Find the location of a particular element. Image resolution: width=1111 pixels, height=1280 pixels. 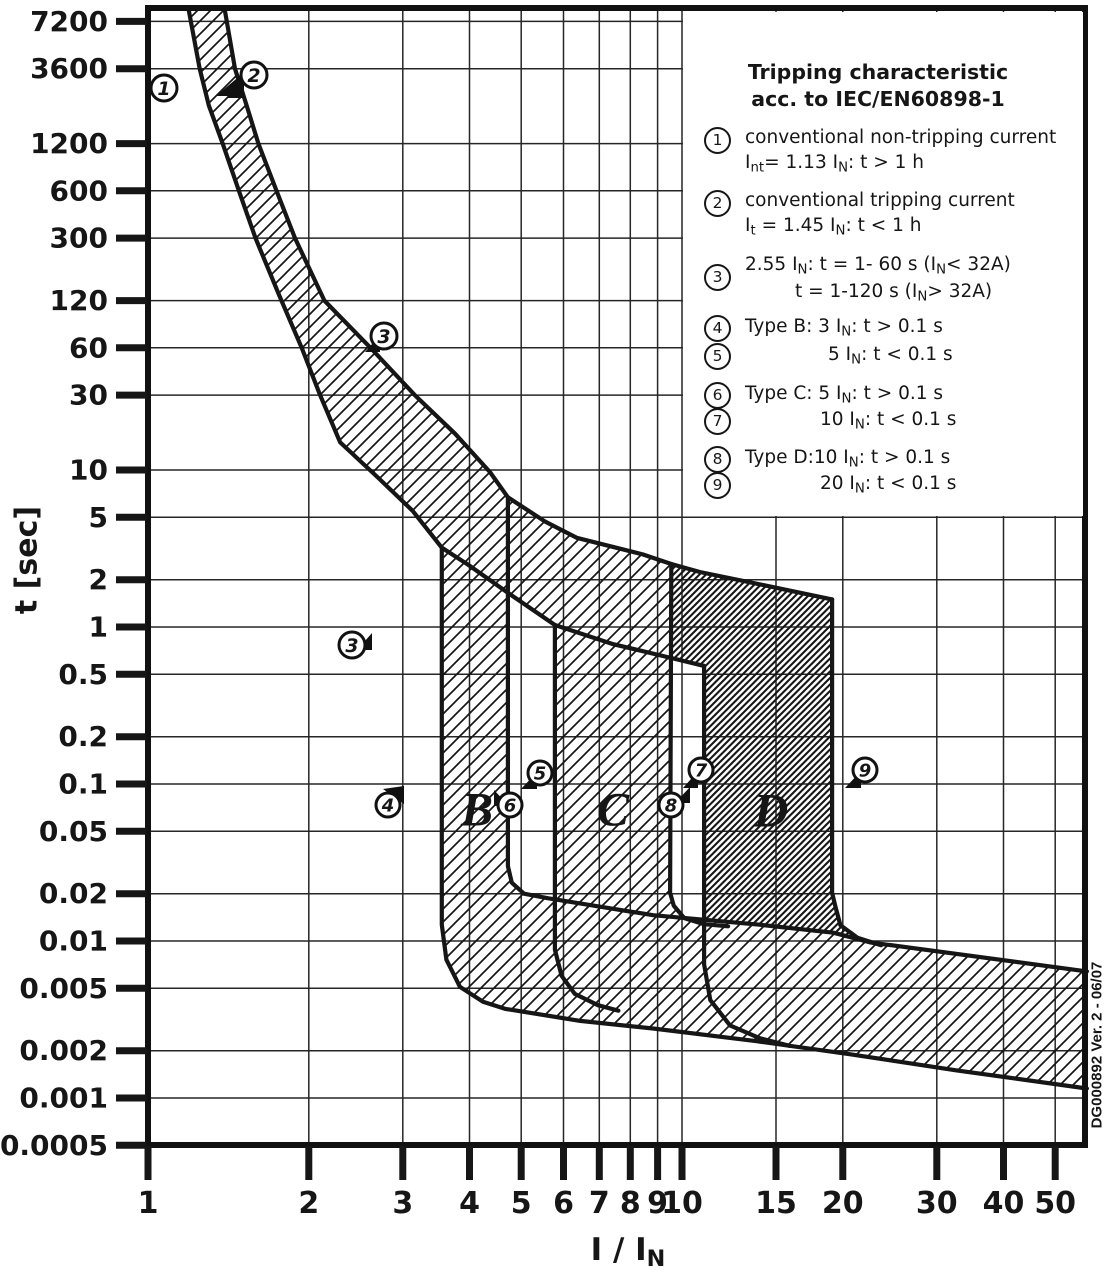

legend-item-7-text-0: 10 IN: t < 0.1 s is located at coordinates (888, 421).